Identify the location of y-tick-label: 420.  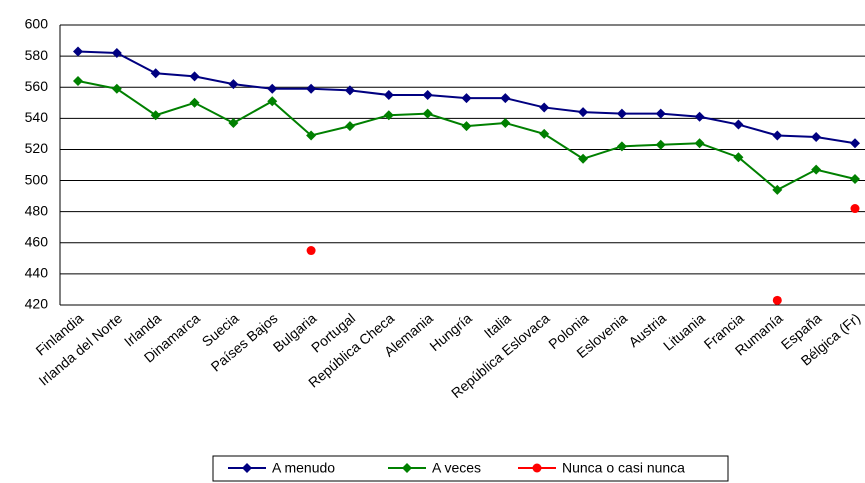
(37, 304).